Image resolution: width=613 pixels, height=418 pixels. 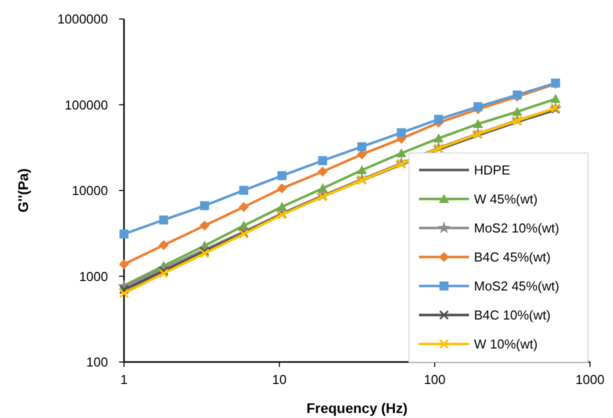 What do you see at coordinates (82, 19) in the screenshot?
I see `y-tick-label: 1000000` at bounding box center [82, 19].